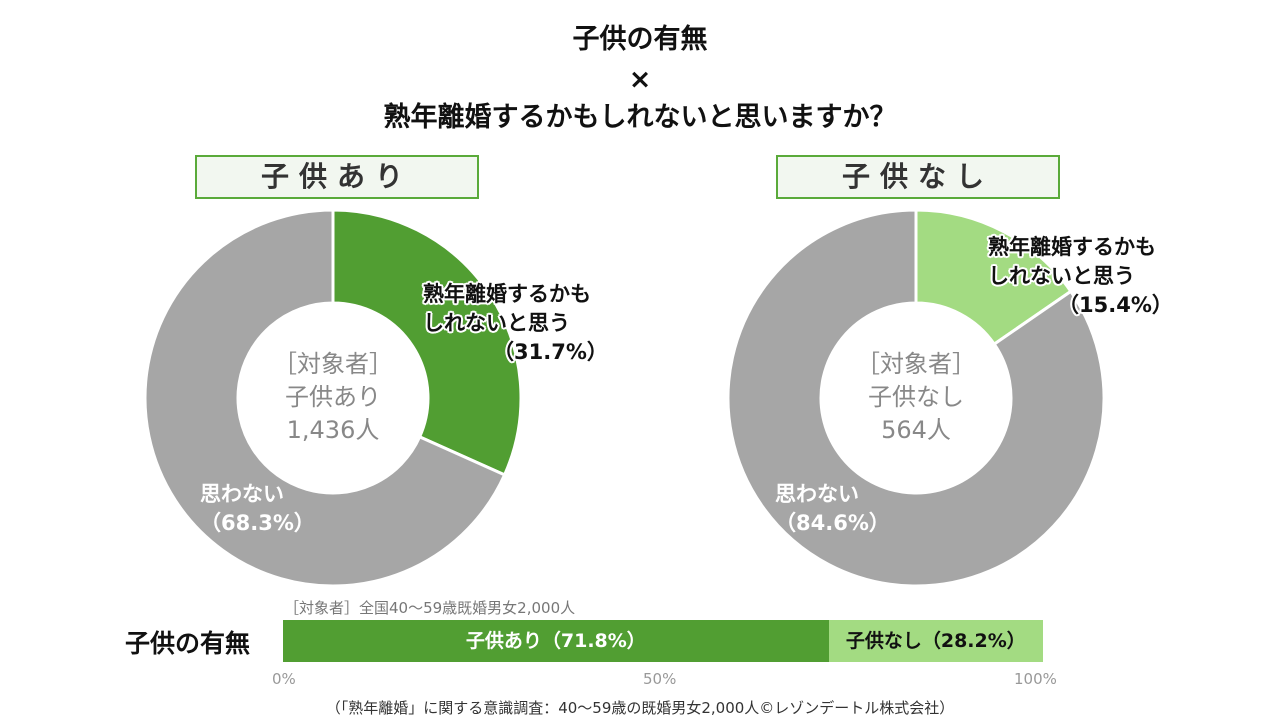 The image size is (1280, 726). I want to click on group-header-with-children: 子供あり, so click(337, 177).